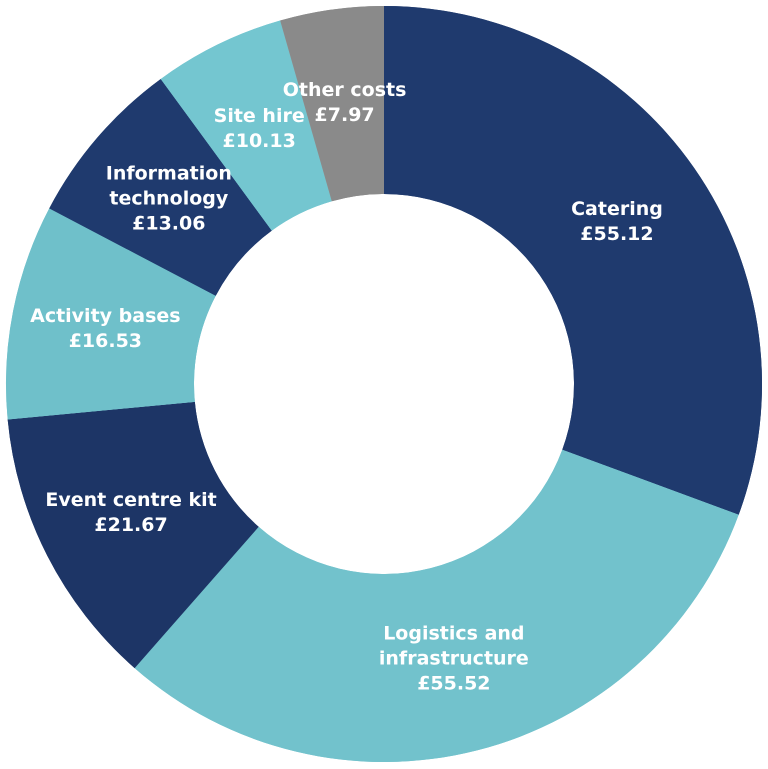  I want to click on slice-label: Activity bases £16.53, so click(105, 329).